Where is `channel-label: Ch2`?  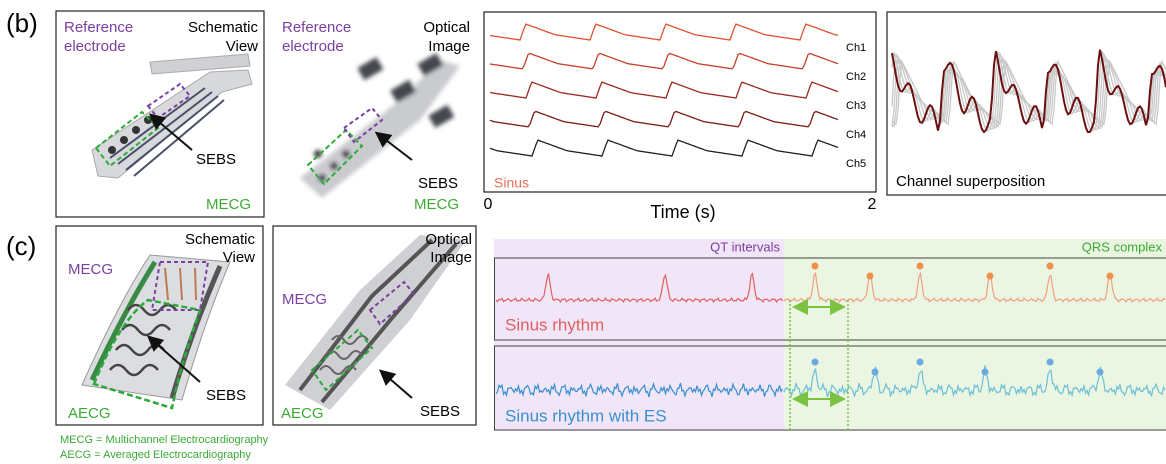
channel-label: Ch2 is located at coordinates (856, 77).